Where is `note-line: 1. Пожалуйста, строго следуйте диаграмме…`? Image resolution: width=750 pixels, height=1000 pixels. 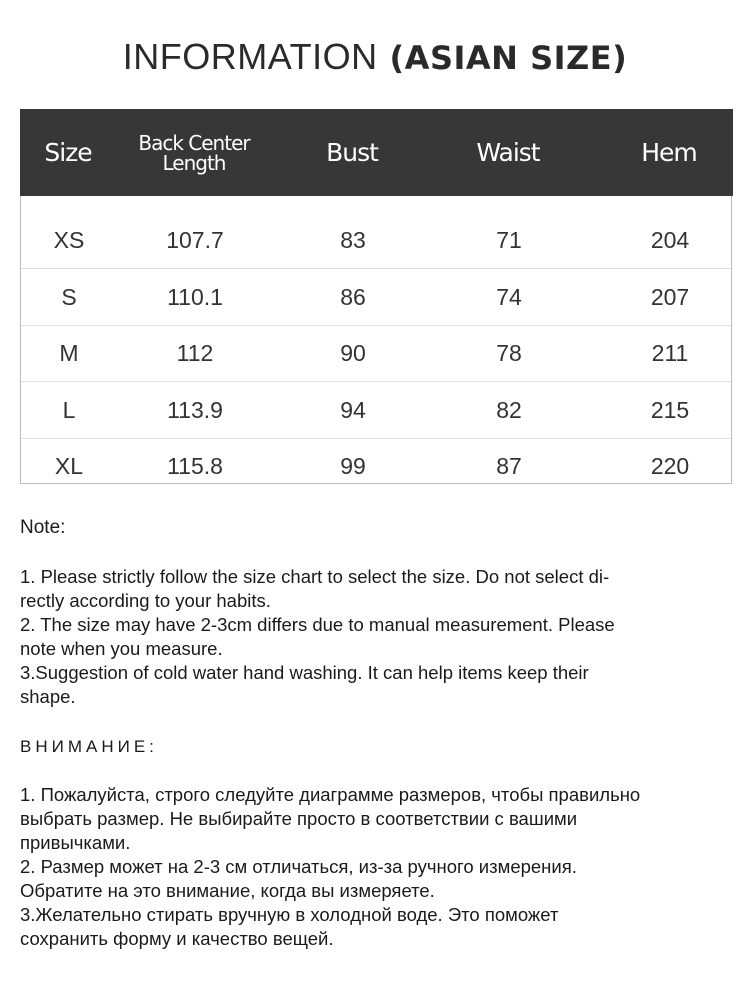 note-line: 1. Пожалуйста, строго следуйте диаграмме… is located at coordinates (330, 794).